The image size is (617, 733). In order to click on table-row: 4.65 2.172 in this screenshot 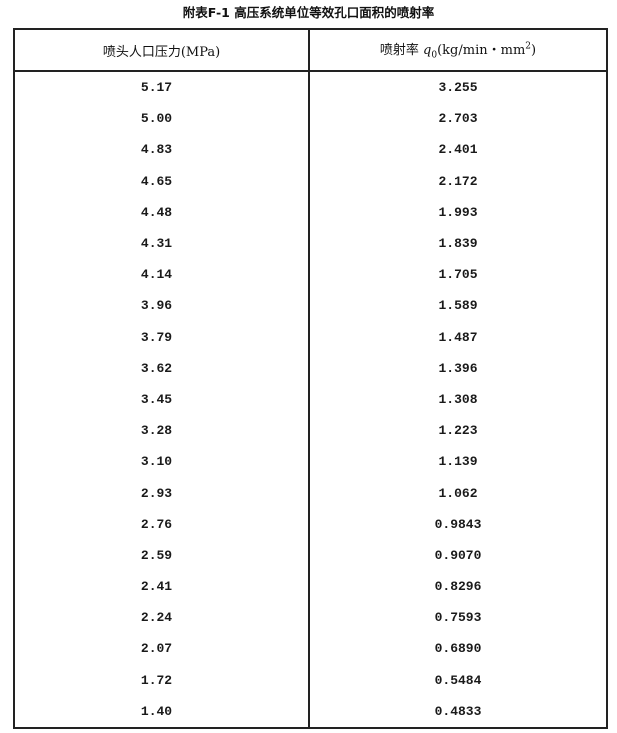, I will do `click(310, 181)`.